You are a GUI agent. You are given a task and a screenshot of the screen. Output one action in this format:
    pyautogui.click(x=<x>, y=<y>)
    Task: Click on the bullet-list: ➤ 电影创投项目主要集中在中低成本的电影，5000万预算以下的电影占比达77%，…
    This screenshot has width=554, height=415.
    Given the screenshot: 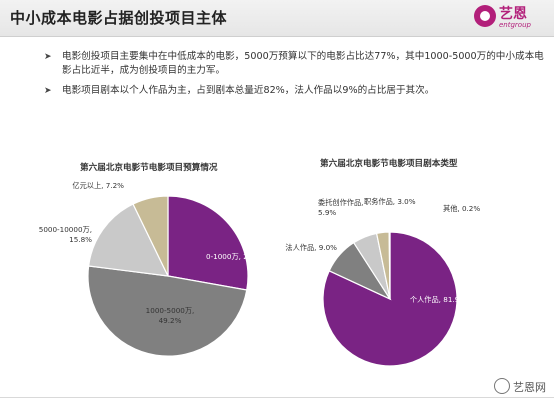 What is the action you would take?
    pyautogui.click(x=294, y=77)
    